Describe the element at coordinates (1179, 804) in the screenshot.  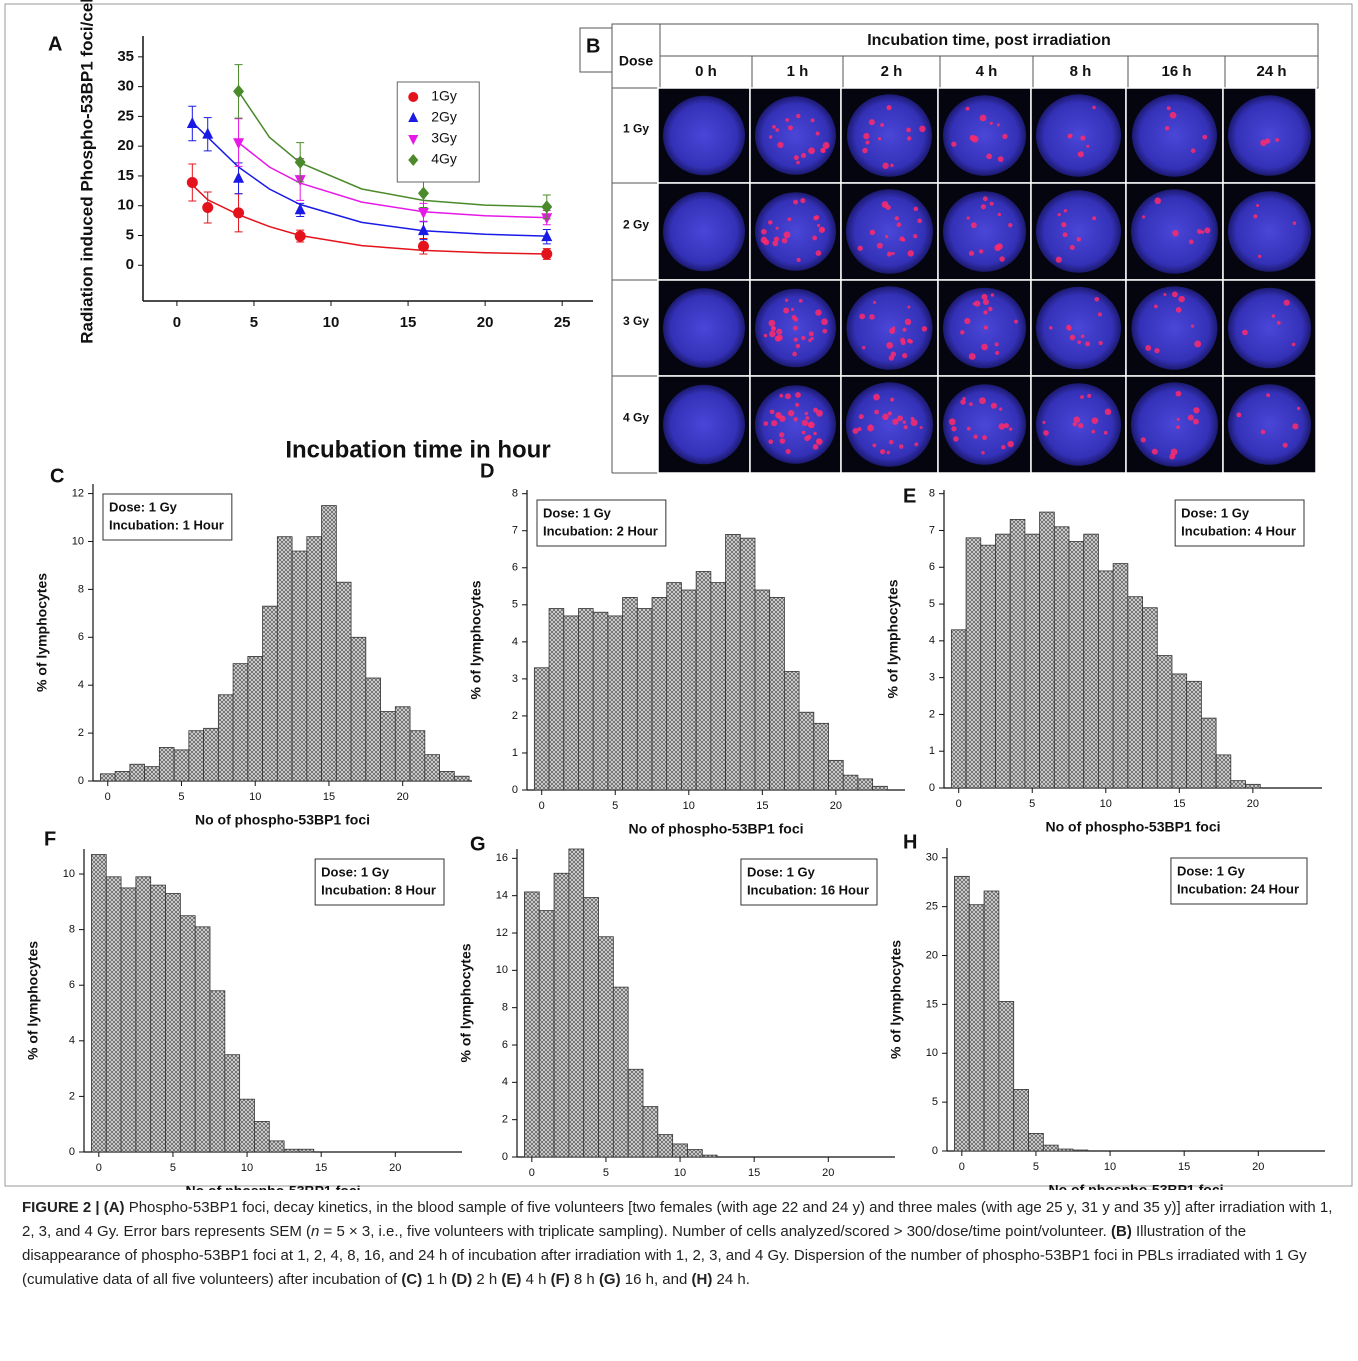
I see `x-tick-label: 15` at that location.